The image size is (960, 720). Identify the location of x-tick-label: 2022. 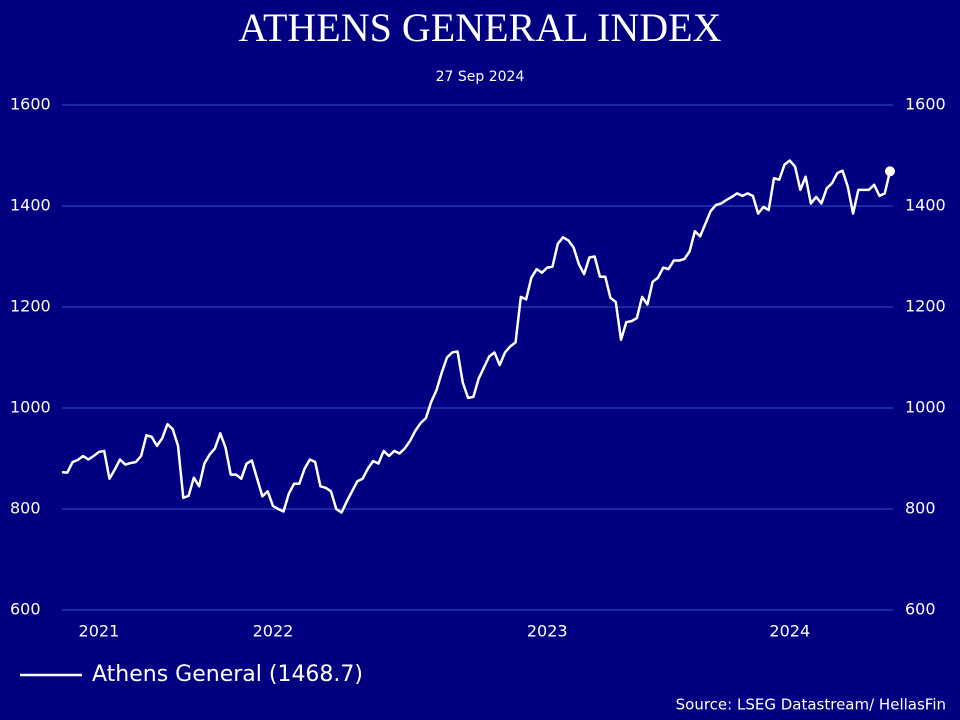
(273, 631).